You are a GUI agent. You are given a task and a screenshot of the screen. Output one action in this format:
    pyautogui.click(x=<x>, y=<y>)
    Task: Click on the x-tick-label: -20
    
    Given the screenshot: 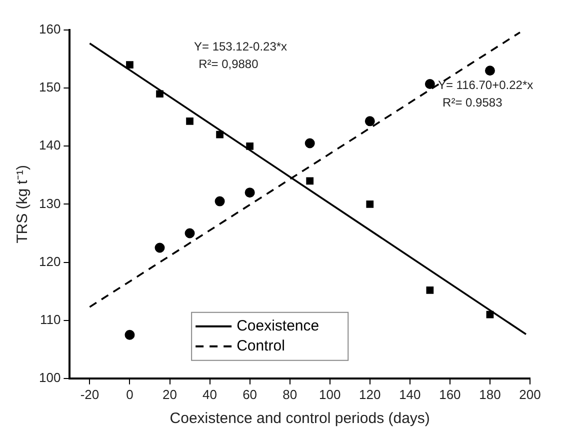 What is the action you would take?
    pyautogui.click(x=90, y=394)
    